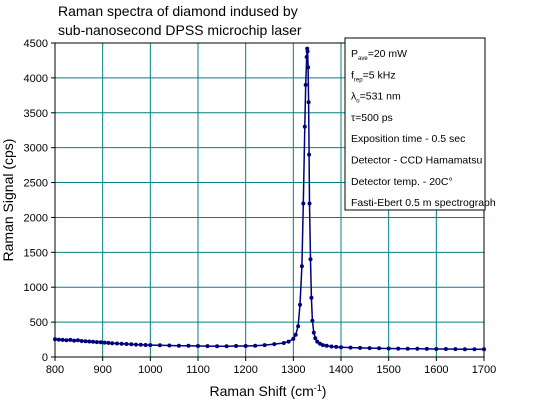  I want to click on legend-line: frep=5 kHz, so click(373, 76).